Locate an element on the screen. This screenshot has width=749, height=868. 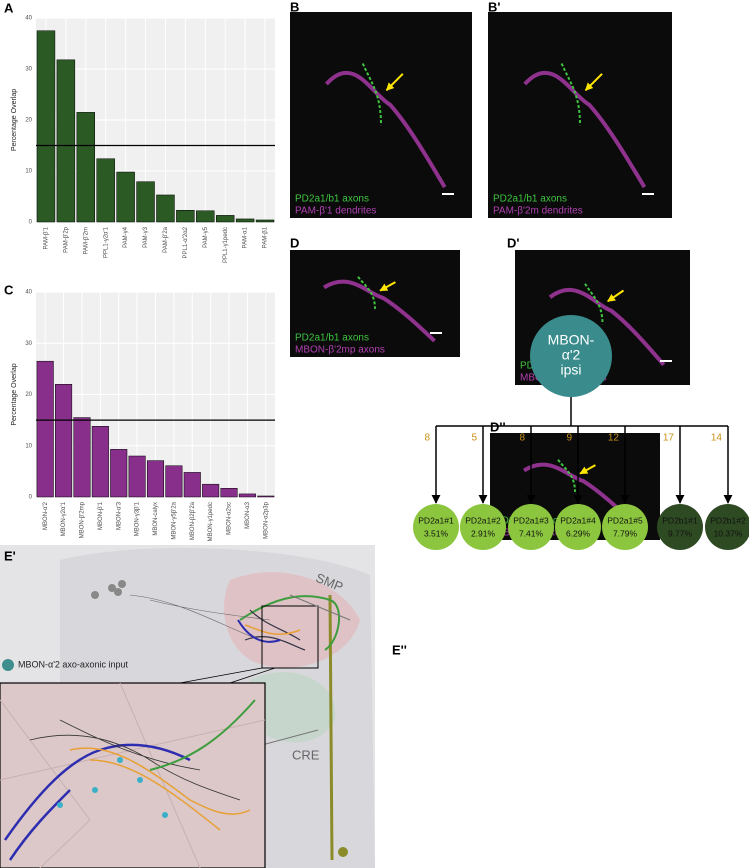
root-label: ipsi is located at coordinates (570, 370).